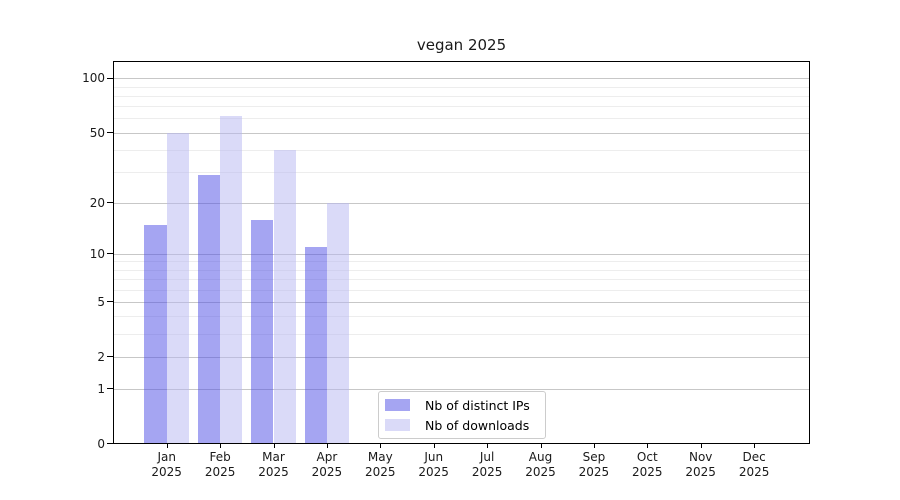 The width and height of the screenshot is (900, 500). Describe the element at coordinates (434, 445) in the screenshot. I see `x-tick-jun` at that location.